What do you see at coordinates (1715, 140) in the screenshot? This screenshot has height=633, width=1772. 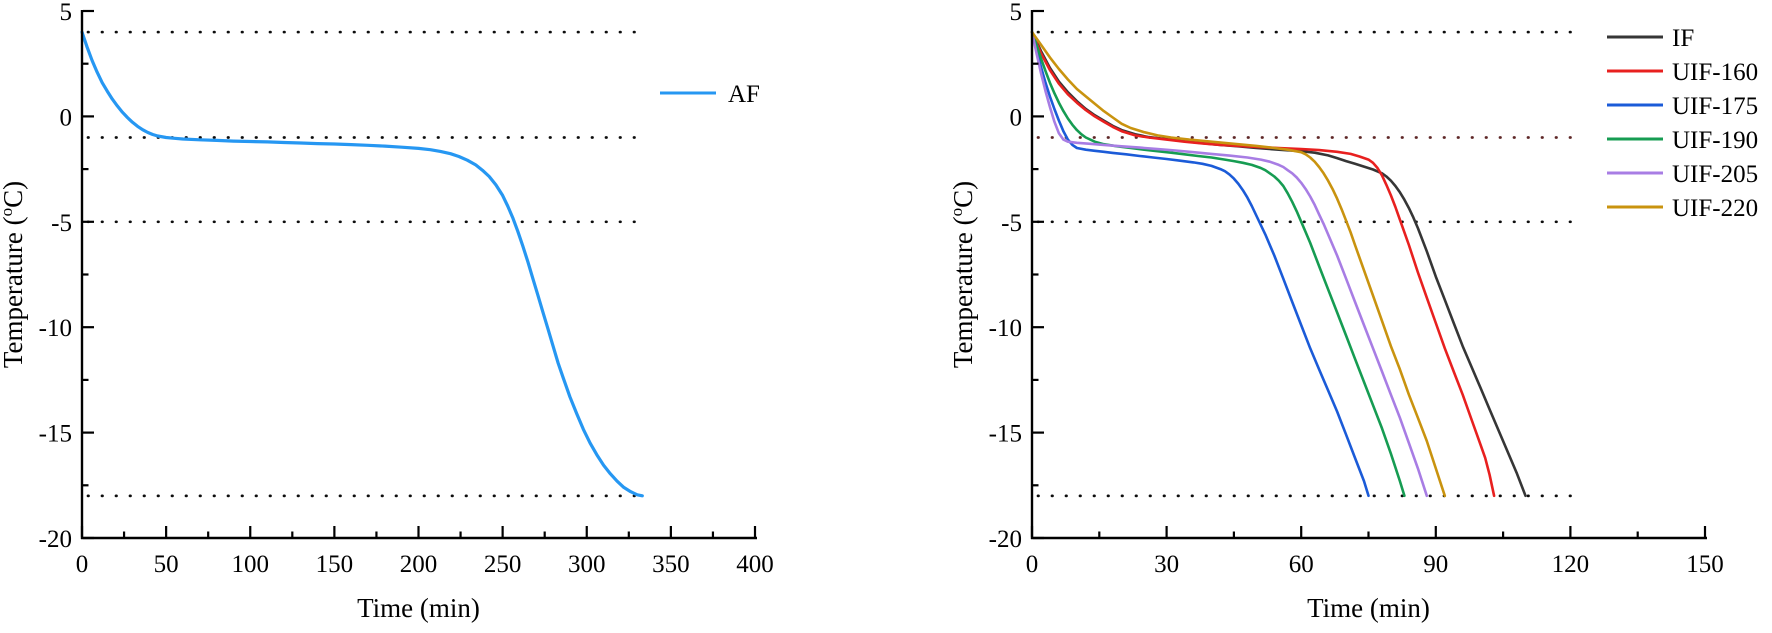 I see `legend-label-UIF-190: UIF-190` at bounding box center [1715, 140].